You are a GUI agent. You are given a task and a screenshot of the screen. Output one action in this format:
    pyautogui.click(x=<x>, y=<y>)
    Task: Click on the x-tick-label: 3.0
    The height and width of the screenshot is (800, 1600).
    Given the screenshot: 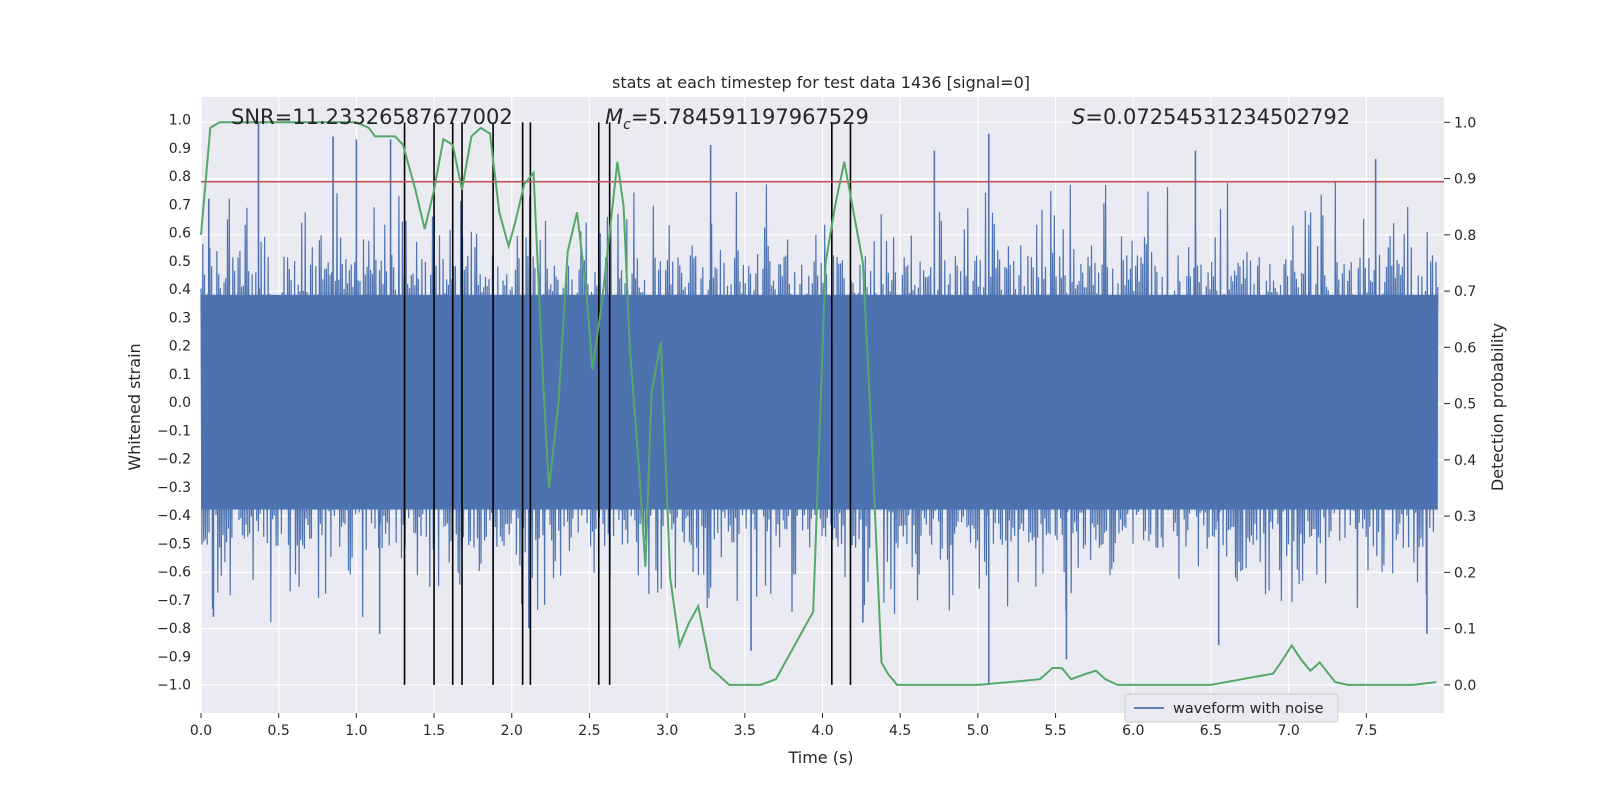 What is the action you would take?
    pyautogui.click(x=667, y=731)
    